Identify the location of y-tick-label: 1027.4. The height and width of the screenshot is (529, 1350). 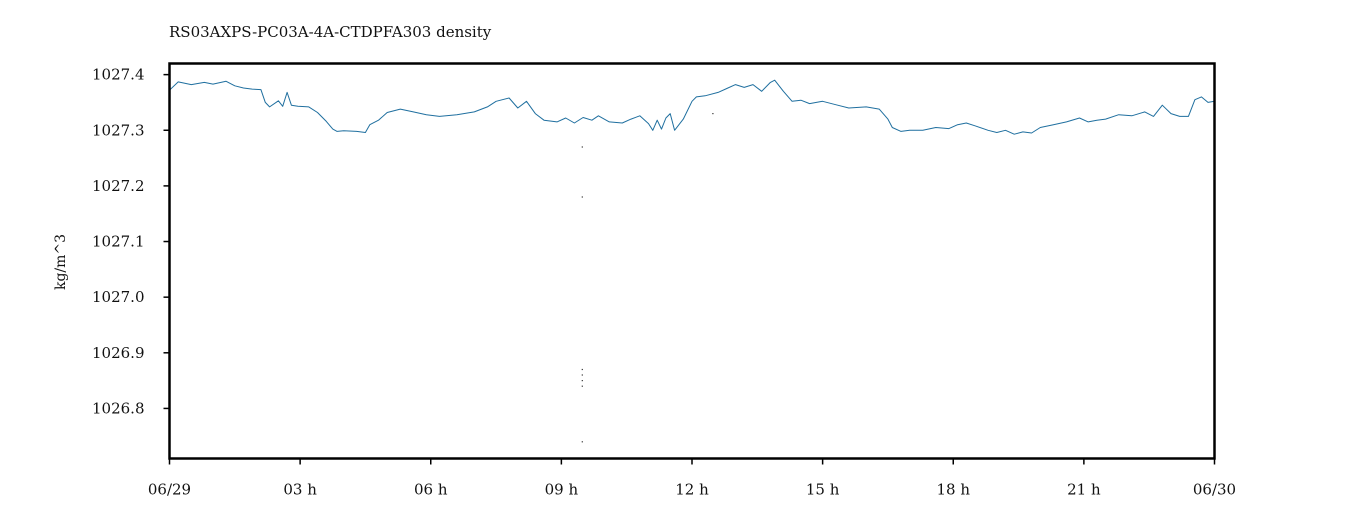
(118, 75).